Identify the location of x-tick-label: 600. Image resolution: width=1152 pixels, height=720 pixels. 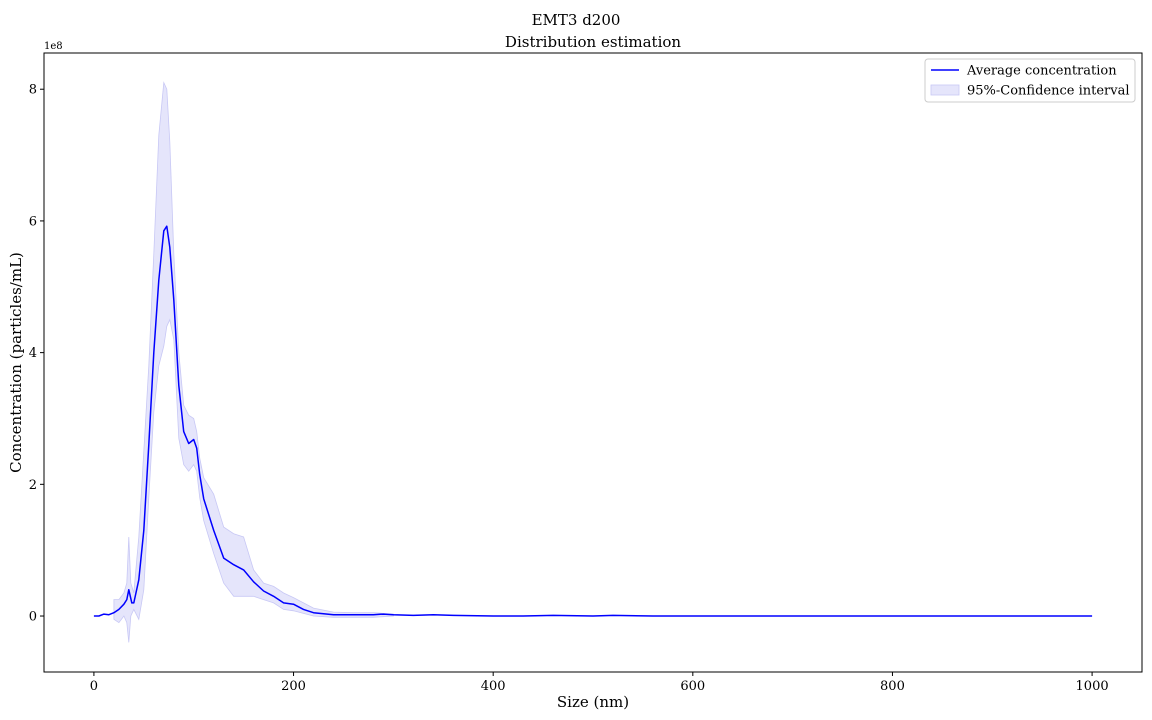
(692, 686).